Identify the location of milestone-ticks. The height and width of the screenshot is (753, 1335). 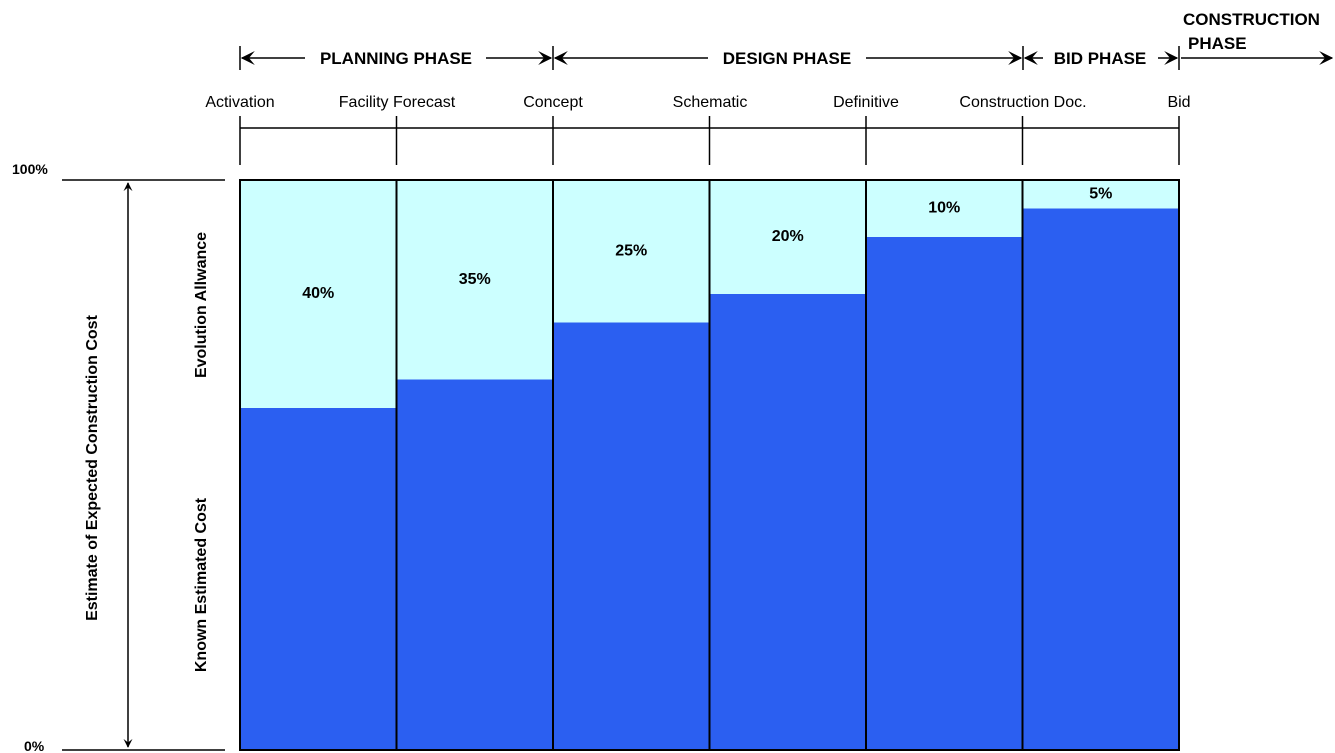
(709, 140).